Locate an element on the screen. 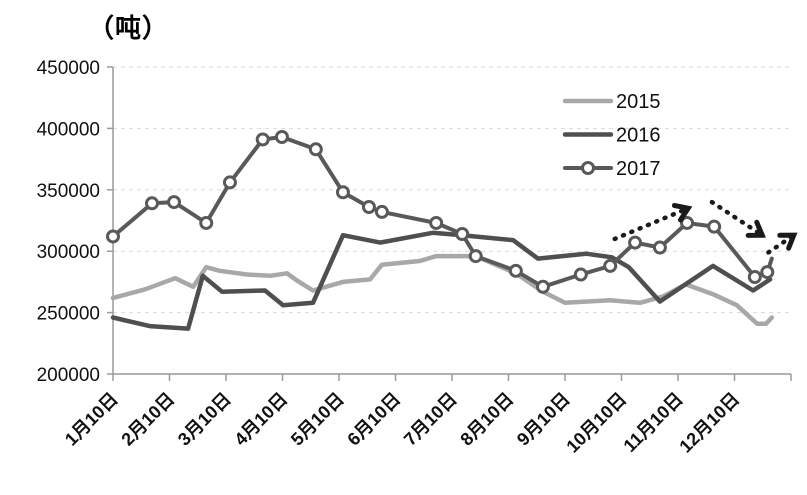 This screenshot has width=807, height=495. x-tick-label: 11月10日 is located at coordinates (653, 422).